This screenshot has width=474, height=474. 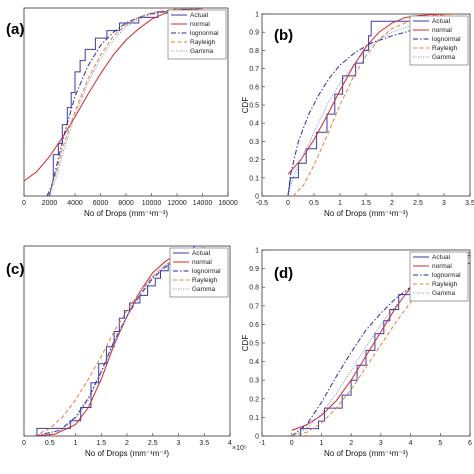 What do you see at coordinates (177, 203) in the screenshot?
I see `x-tick-label: 12000` at bounding box center [177, 203].